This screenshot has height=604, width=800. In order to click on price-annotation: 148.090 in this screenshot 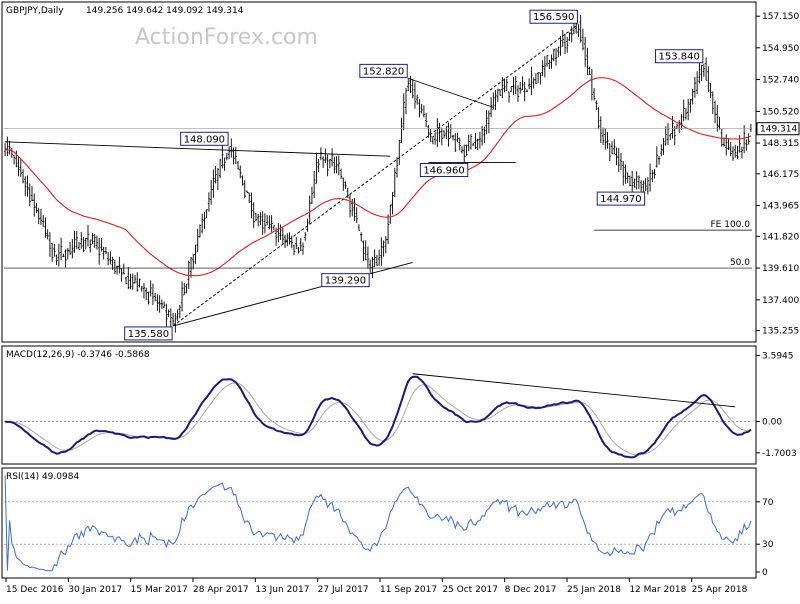, I will do `click(204, 138)`.